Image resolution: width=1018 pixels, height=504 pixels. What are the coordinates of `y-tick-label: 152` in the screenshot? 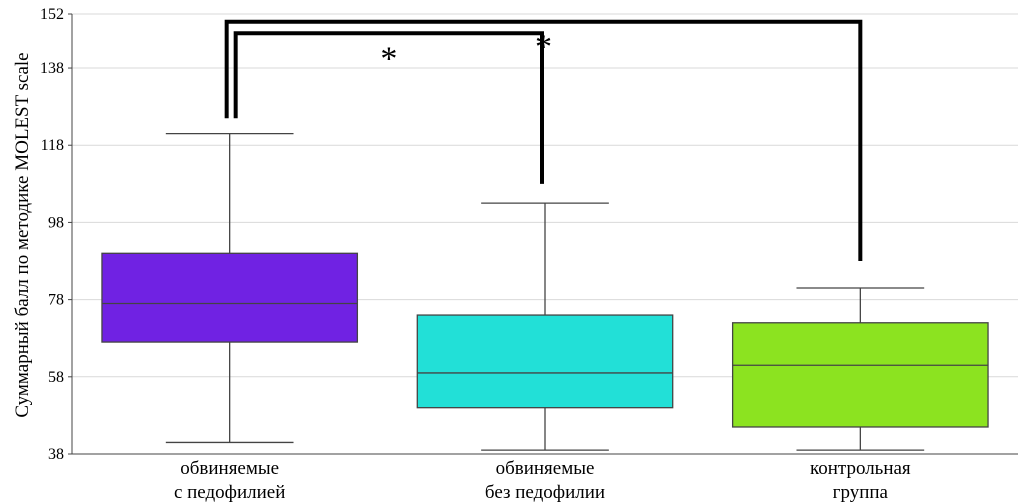 It's located at (52, 14).